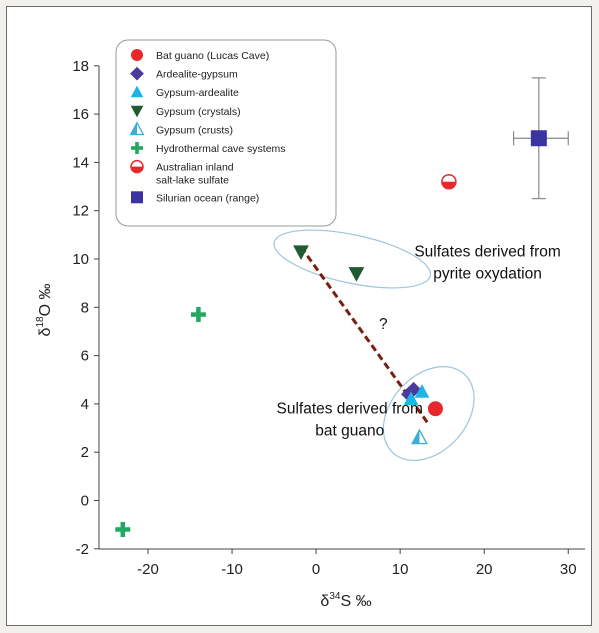 This screenshot has height=633, width=599. Describe the element at coordinates (85, 452) in the screenshot. I see `y-tick-label: 2` at that location.